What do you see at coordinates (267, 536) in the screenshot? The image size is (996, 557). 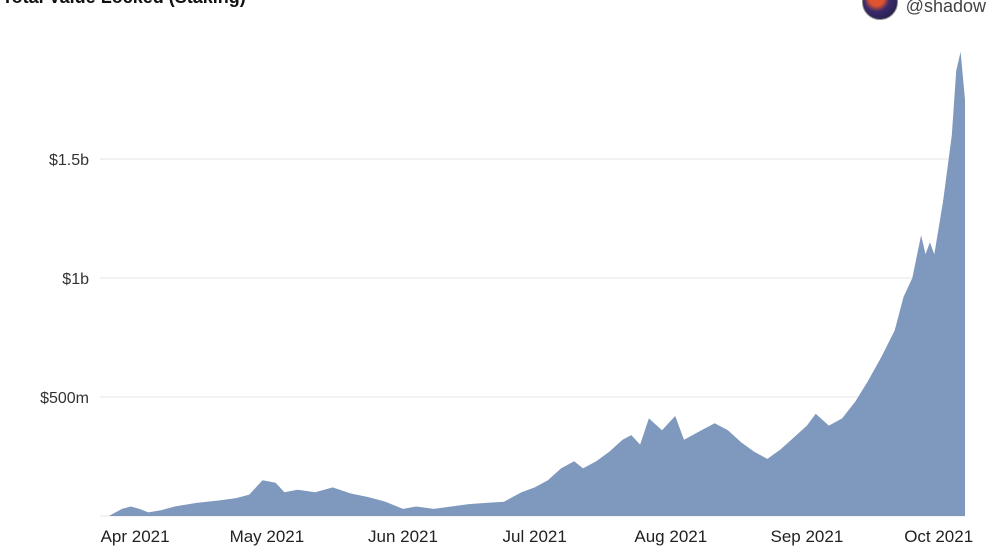 I see `x-tick-label: May 2021` at bounding box center [267, 536].